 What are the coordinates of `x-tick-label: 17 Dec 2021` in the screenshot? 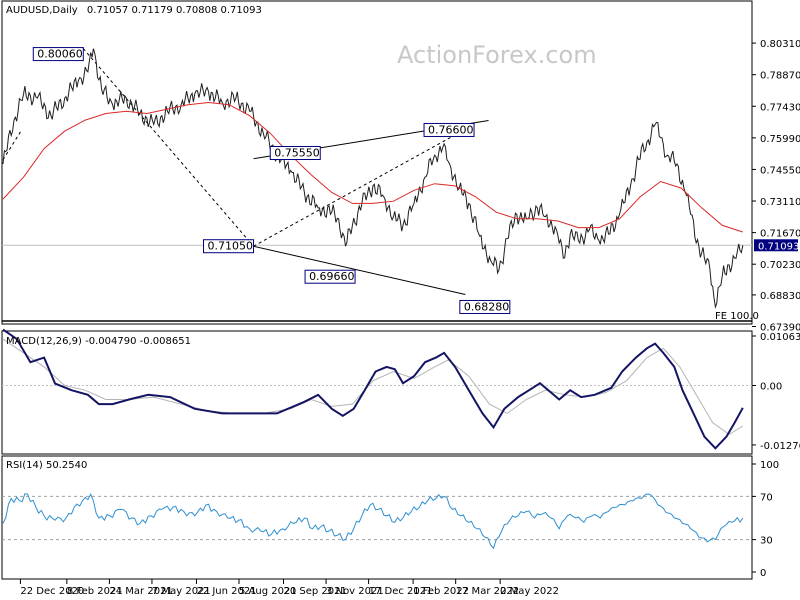 It's located at (401, 591).